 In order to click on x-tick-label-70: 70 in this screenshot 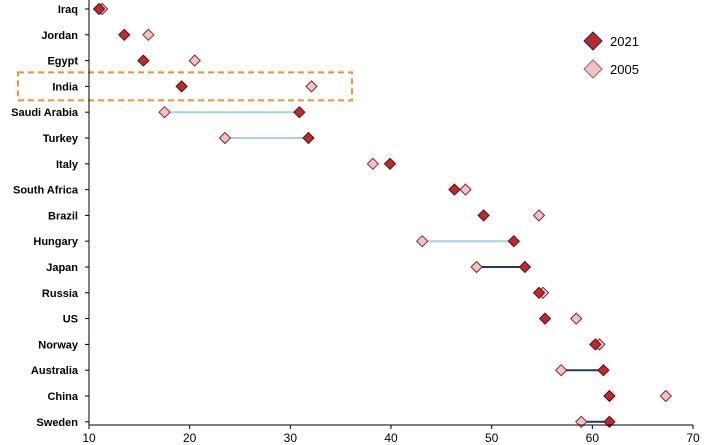, I will do `click(693, 438)`.